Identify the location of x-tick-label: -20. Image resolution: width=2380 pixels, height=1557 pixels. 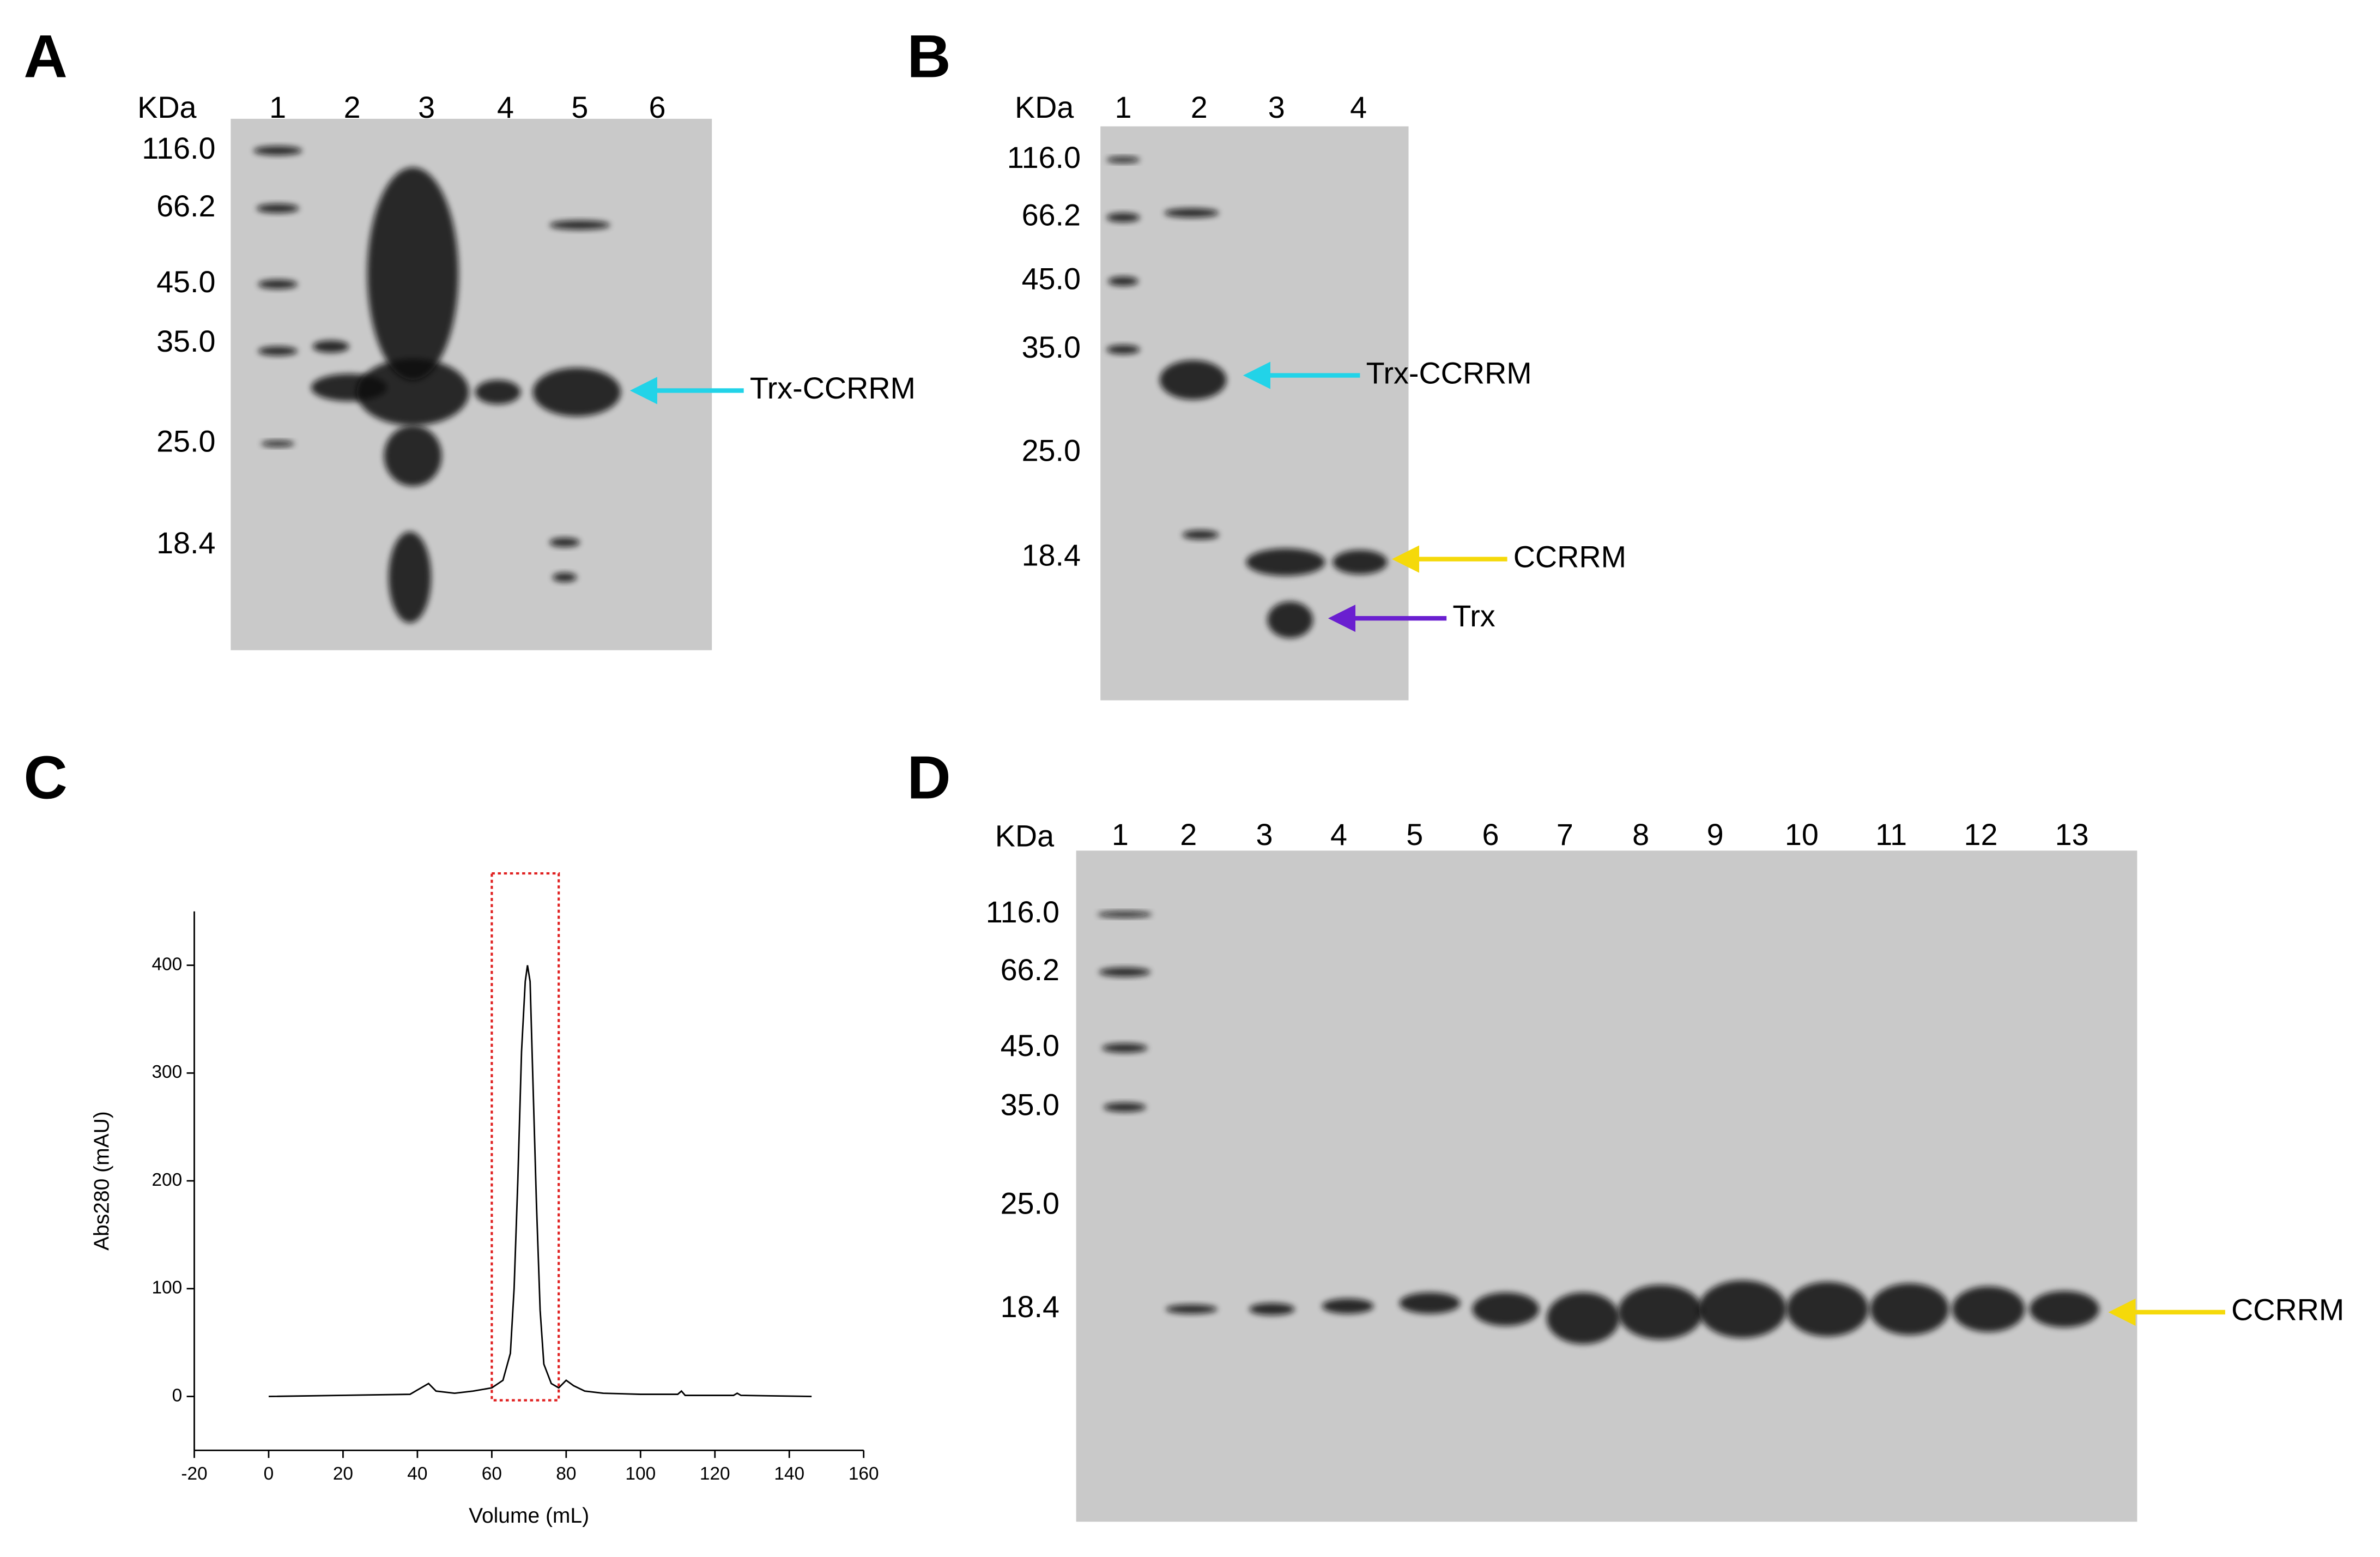
(194, 1474).